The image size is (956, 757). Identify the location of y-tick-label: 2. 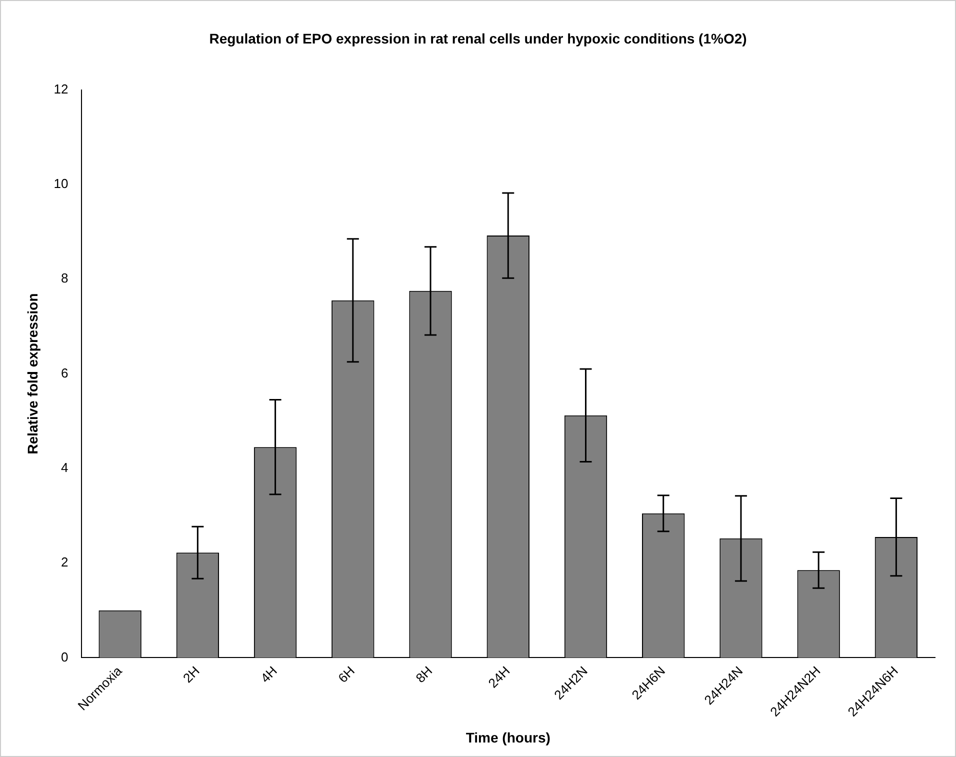
(64, 562).